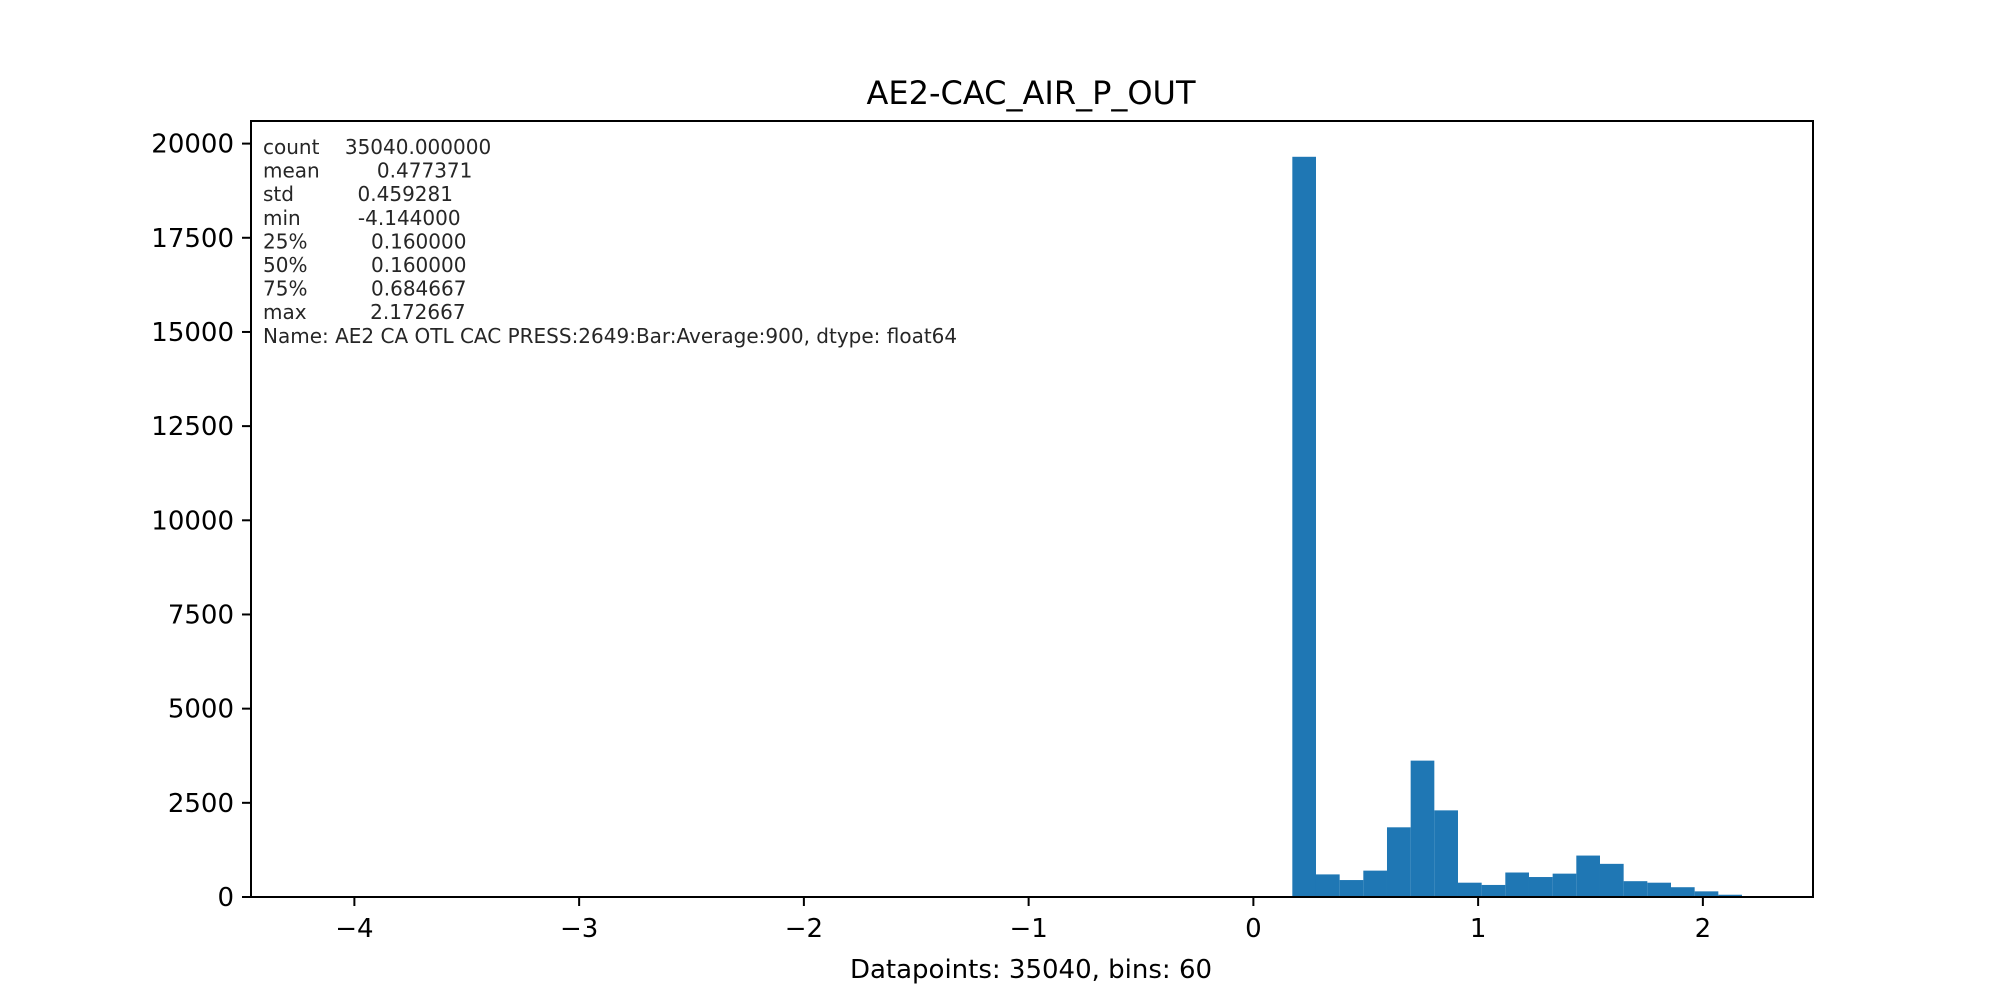 The height and width of the screenshot is (1000, 2000). What do you see at coordinates (364, 289) in the screenshot?
I see `stats-line: 75% 0.684667` at bounding box center [364, 289].